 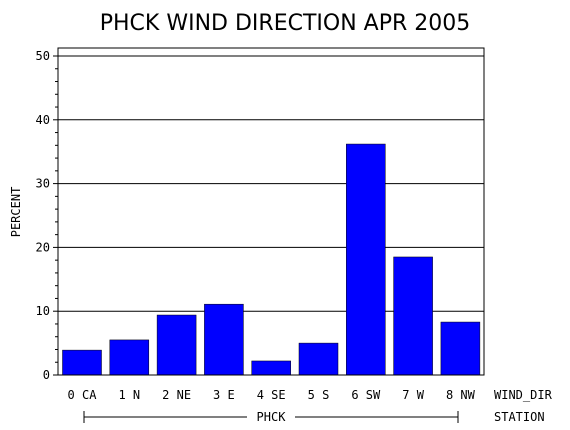 I want to click on y-tick-label: 40, so click(x=43, y=120).